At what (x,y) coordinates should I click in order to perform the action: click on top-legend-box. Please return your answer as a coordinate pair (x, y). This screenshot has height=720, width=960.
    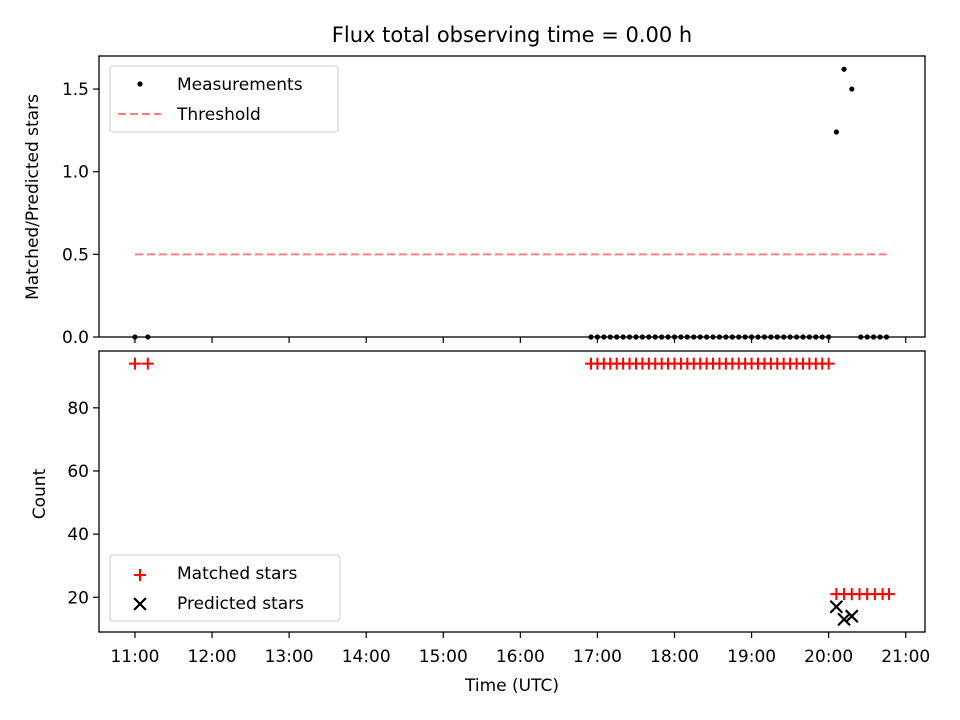
    Looking at the image, I should click on (224, 99).